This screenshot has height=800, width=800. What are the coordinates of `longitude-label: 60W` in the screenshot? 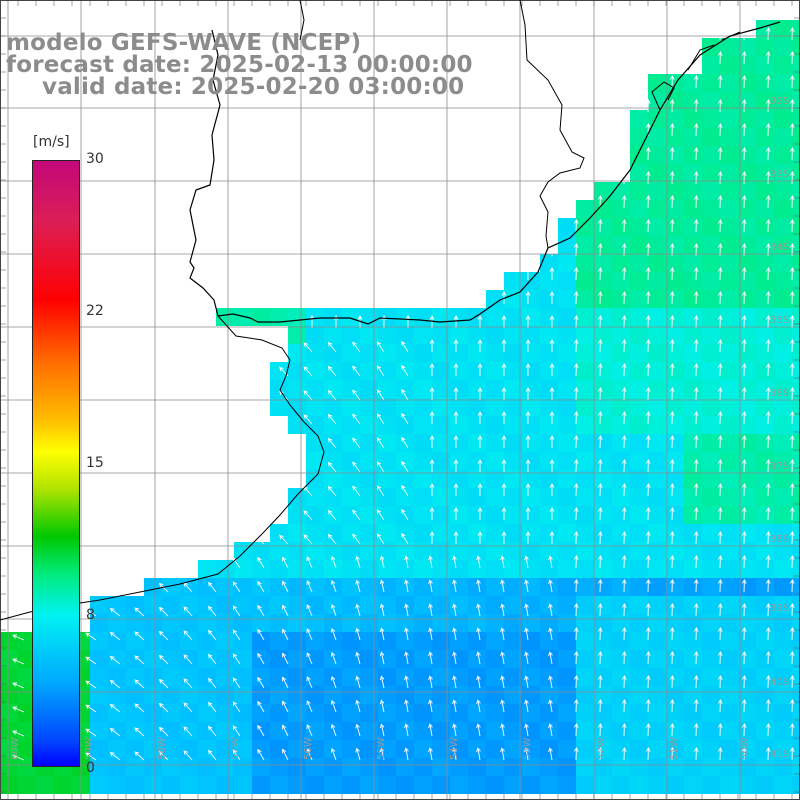 It's located at (15, 748).